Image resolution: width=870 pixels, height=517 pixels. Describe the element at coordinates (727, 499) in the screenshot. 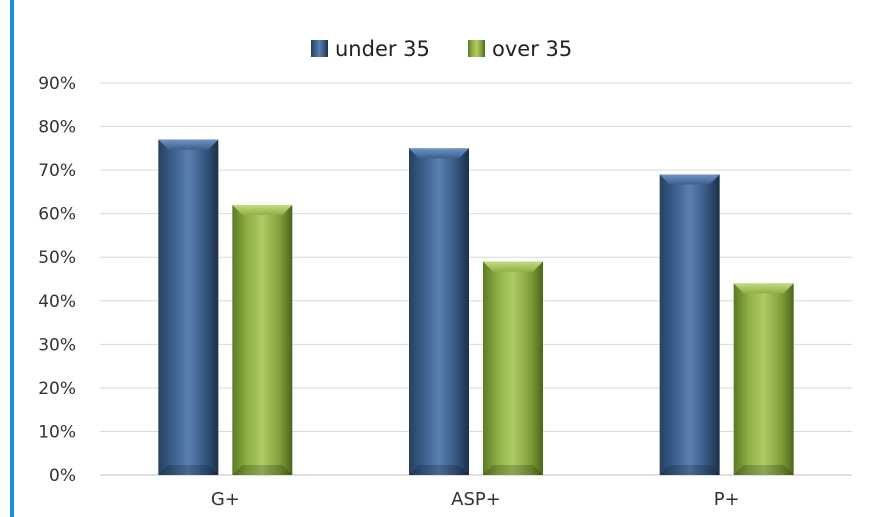

I see `x-tick-label: P+` at that location.